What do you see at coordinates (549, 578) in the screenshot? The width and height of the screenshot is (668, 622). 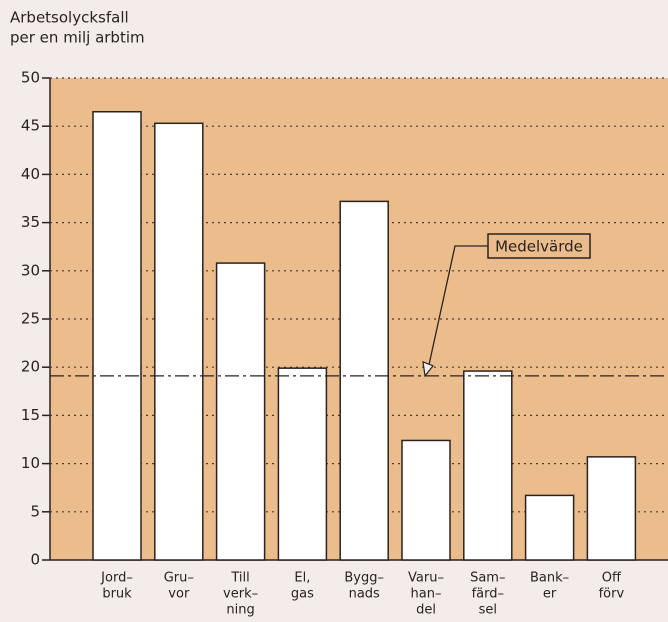 I see `x-tick-label: Bank–` at bounding box center [549, 578].